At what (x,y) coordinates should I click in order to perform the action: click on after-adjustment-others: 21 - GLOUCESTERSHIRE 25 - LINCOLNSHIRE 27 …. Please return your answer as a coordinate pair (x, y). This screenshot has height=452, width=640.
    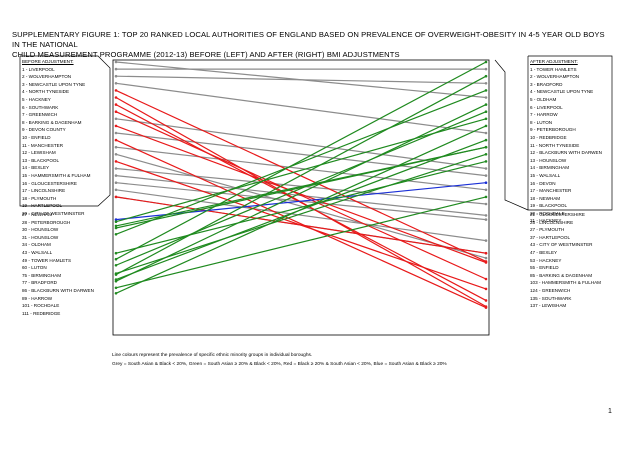
    Looking at the image, I should click on (565, 260).